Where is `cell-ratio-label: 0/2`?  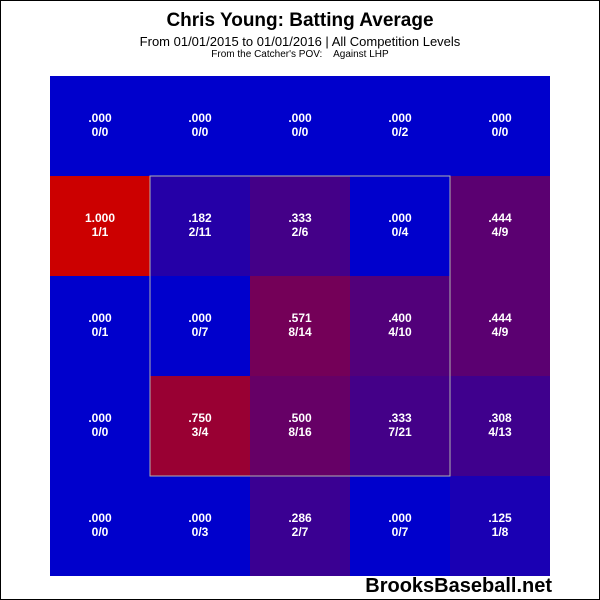
cell-ratio-label: 0/2 is located at coordinates (400, 132).